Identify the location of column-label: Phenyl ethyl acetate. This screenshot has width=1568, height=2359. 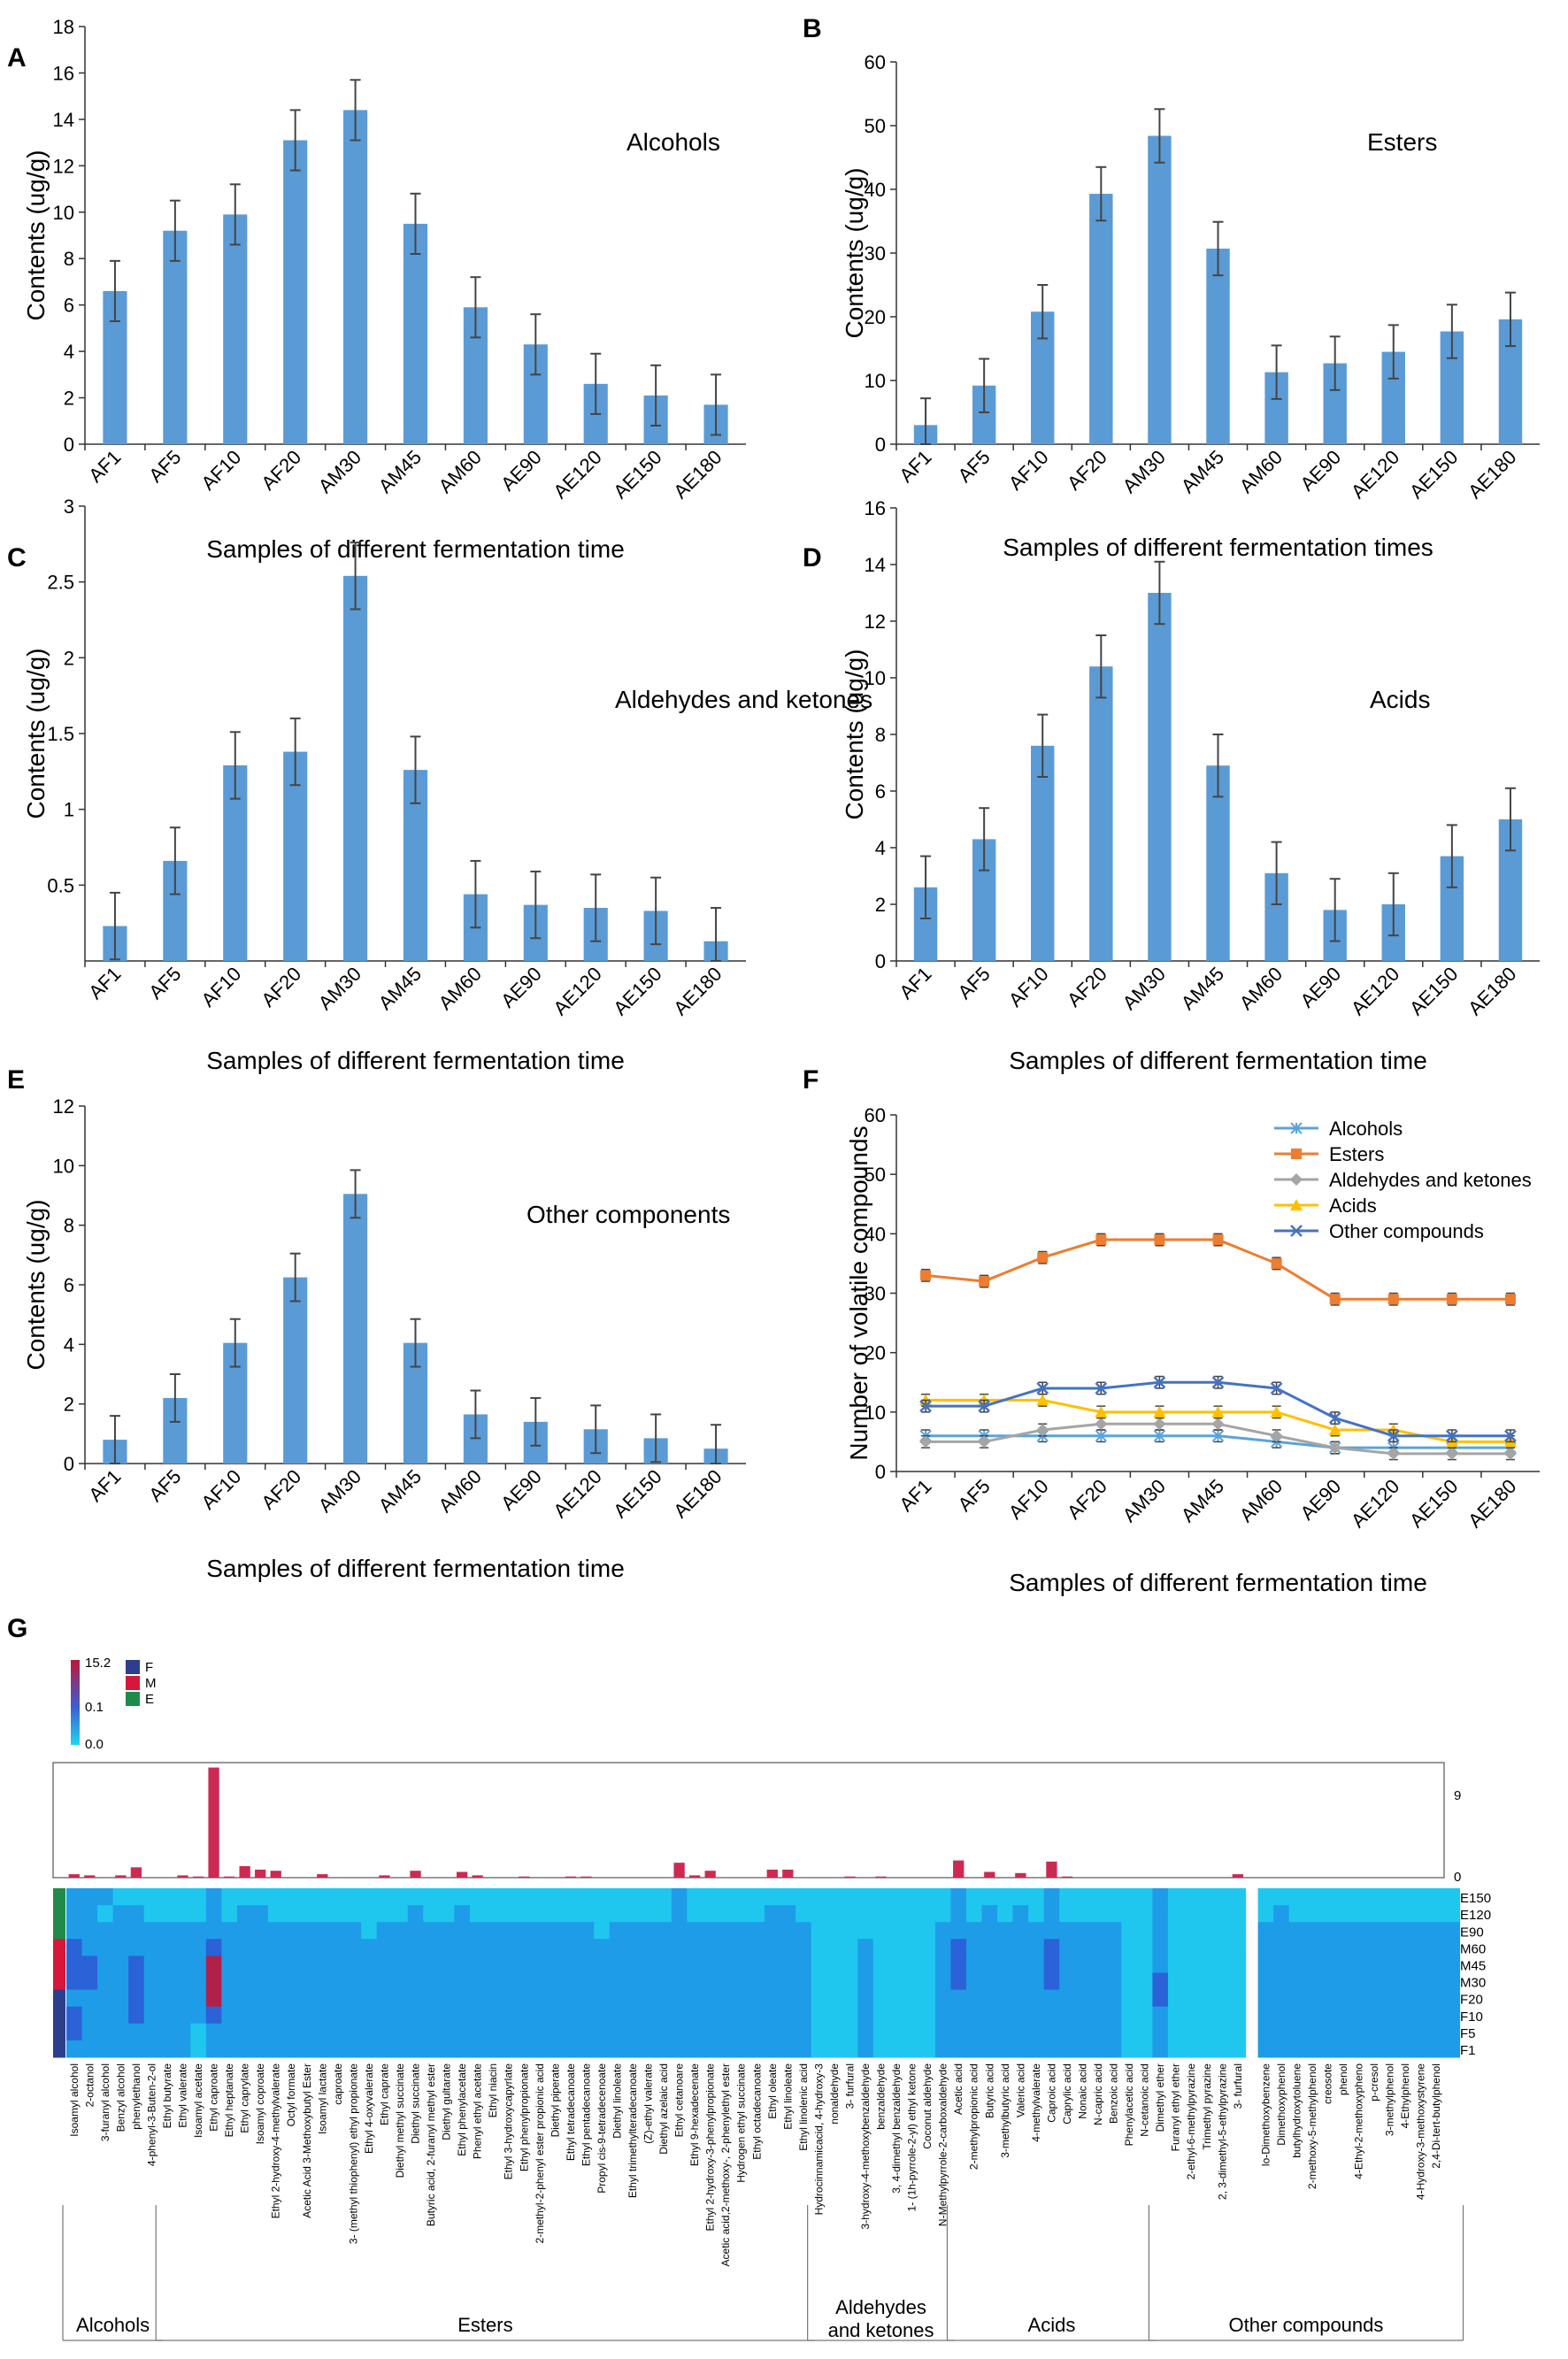
(478, 2111).